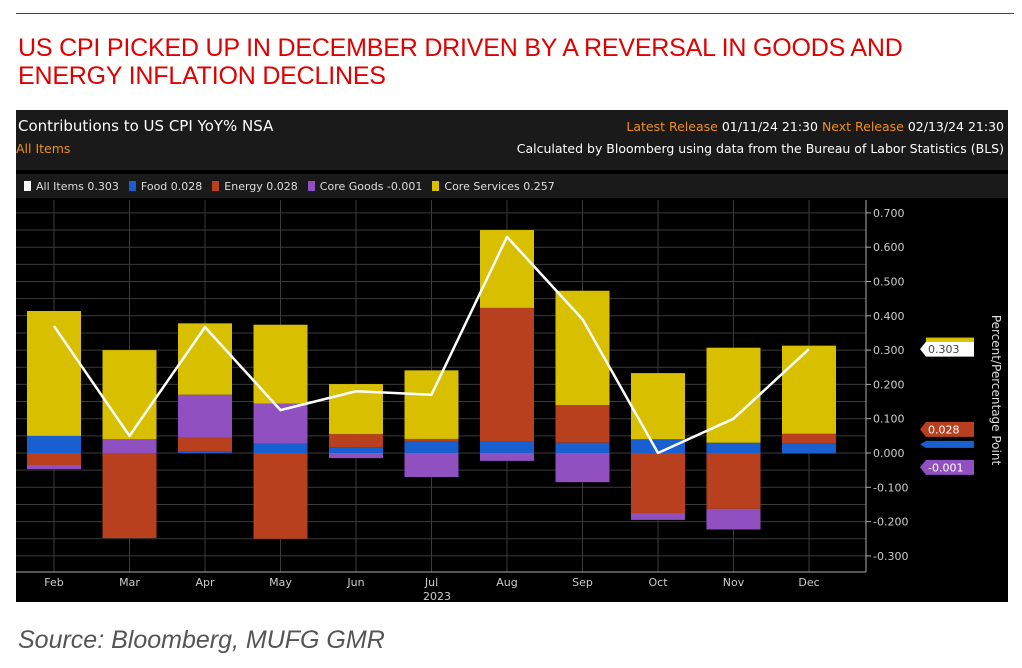 The image size is (1022, 668). What do you see at coordinates (146, 126) in the screenshot?
I see `chart-title: Contributions to US CPI YoY% NSA` at bounding box center [146, 126].